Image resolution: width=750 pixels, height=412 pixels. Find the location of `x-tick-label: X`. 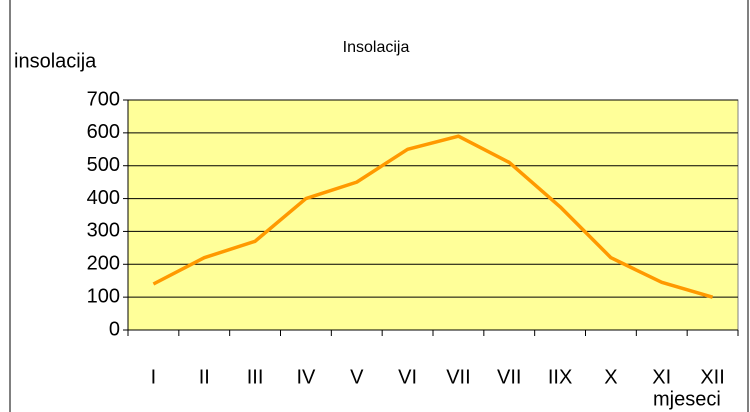

x-tick-label: X is located at coordinates (610, 377).